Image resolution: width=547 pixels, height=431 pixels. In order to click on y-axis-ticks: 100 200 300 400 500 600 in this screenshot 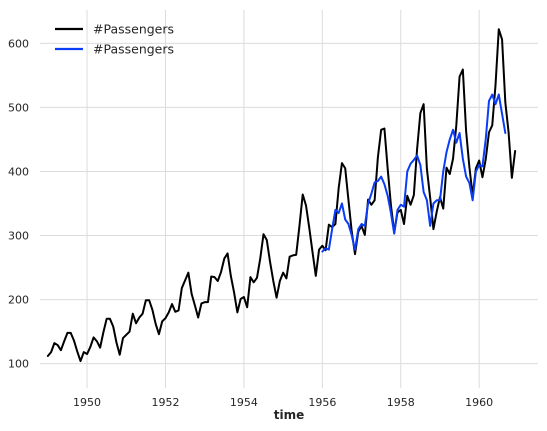, I will do `click(18, 203)`.